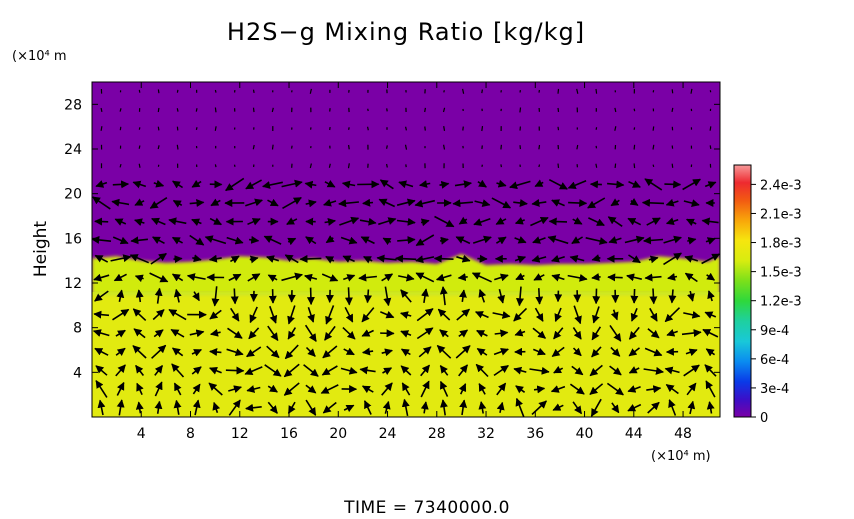  Describe the element at coordinates (683, 434) in the screenshot. I see `x-tick-label: 48` at that location.